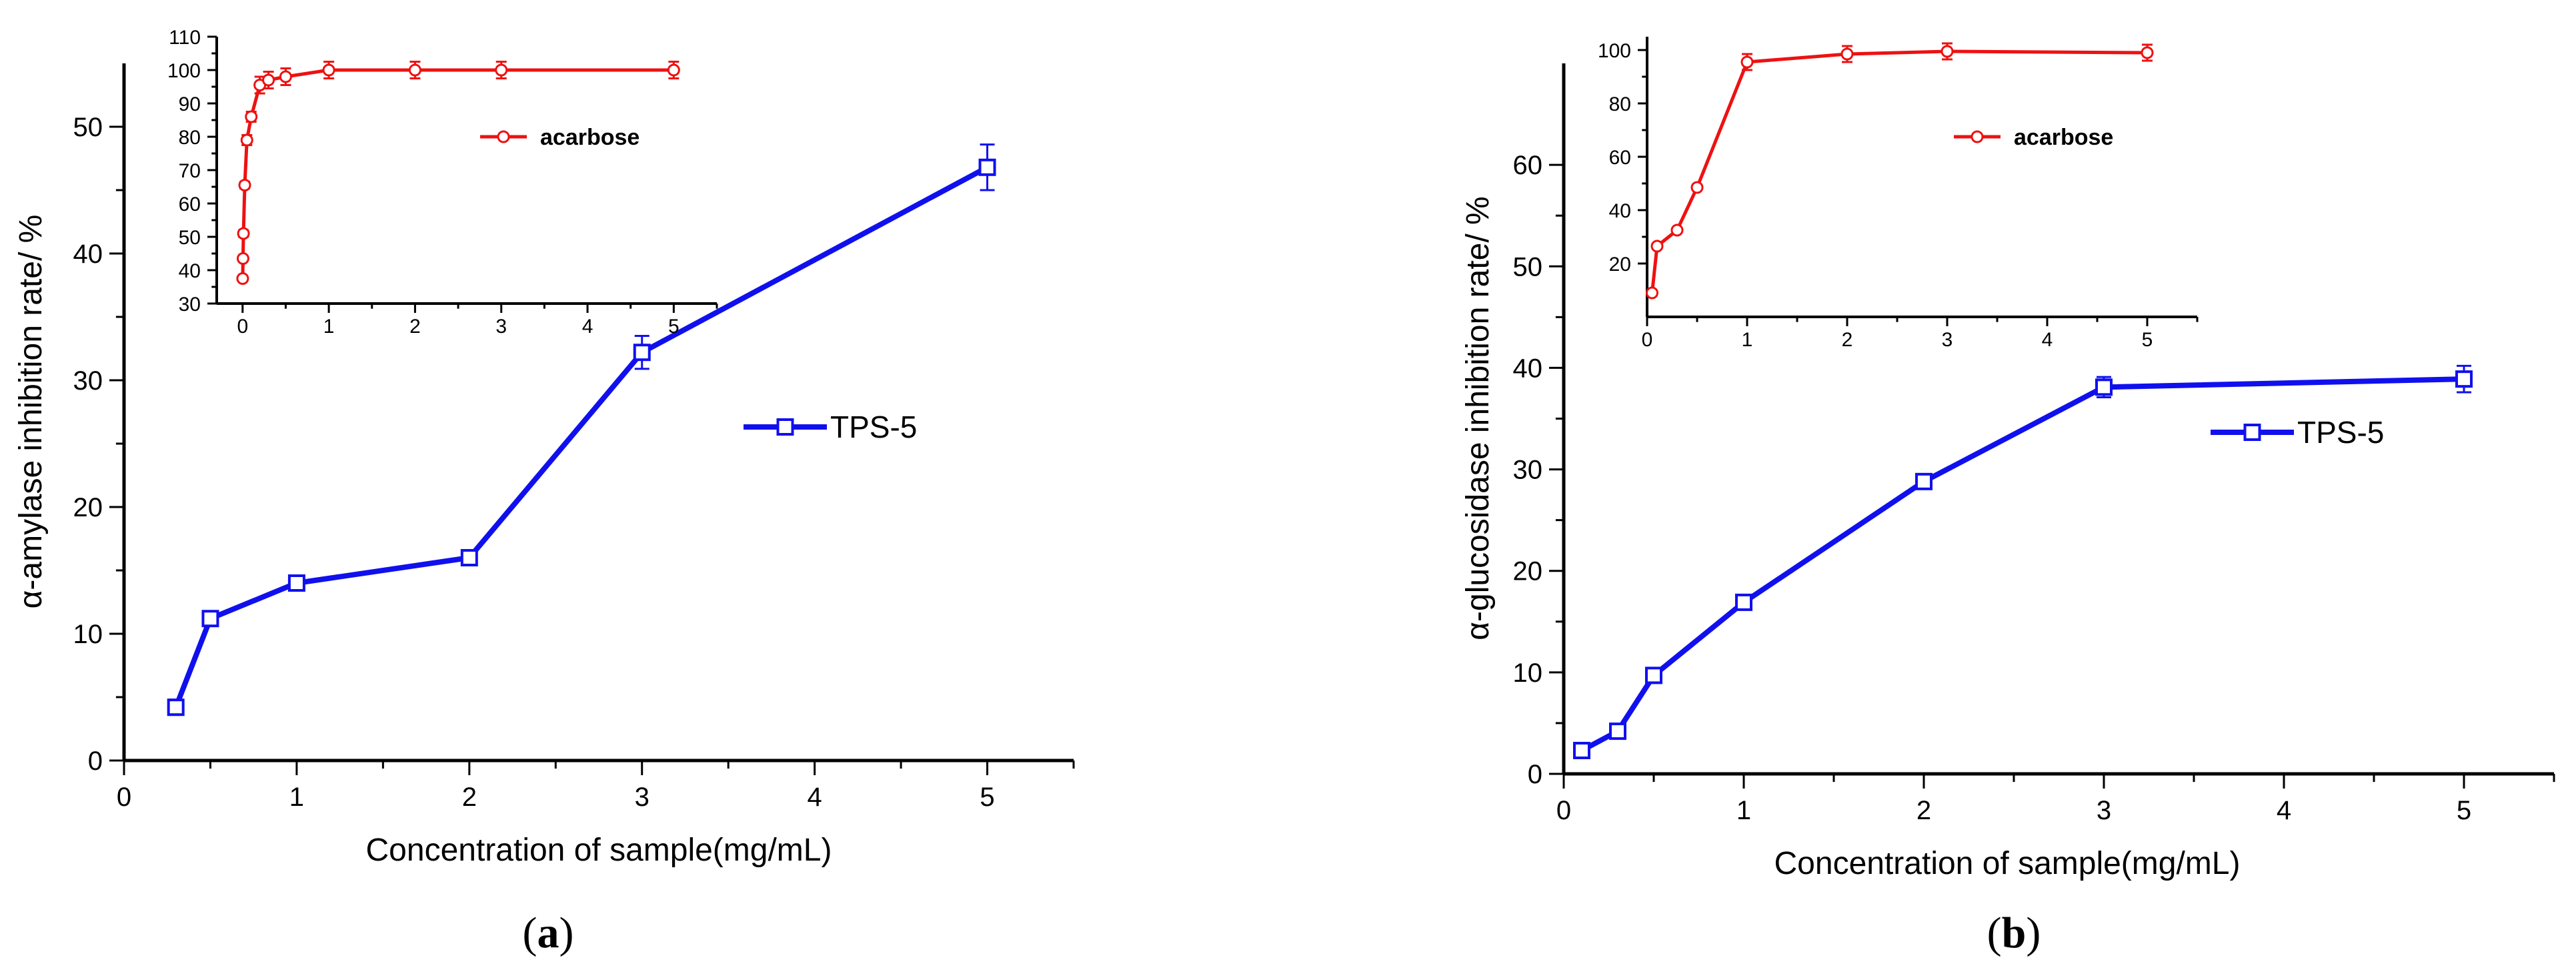  I want to click on panel-b-ytick-label: 40, so click(1528, 369).